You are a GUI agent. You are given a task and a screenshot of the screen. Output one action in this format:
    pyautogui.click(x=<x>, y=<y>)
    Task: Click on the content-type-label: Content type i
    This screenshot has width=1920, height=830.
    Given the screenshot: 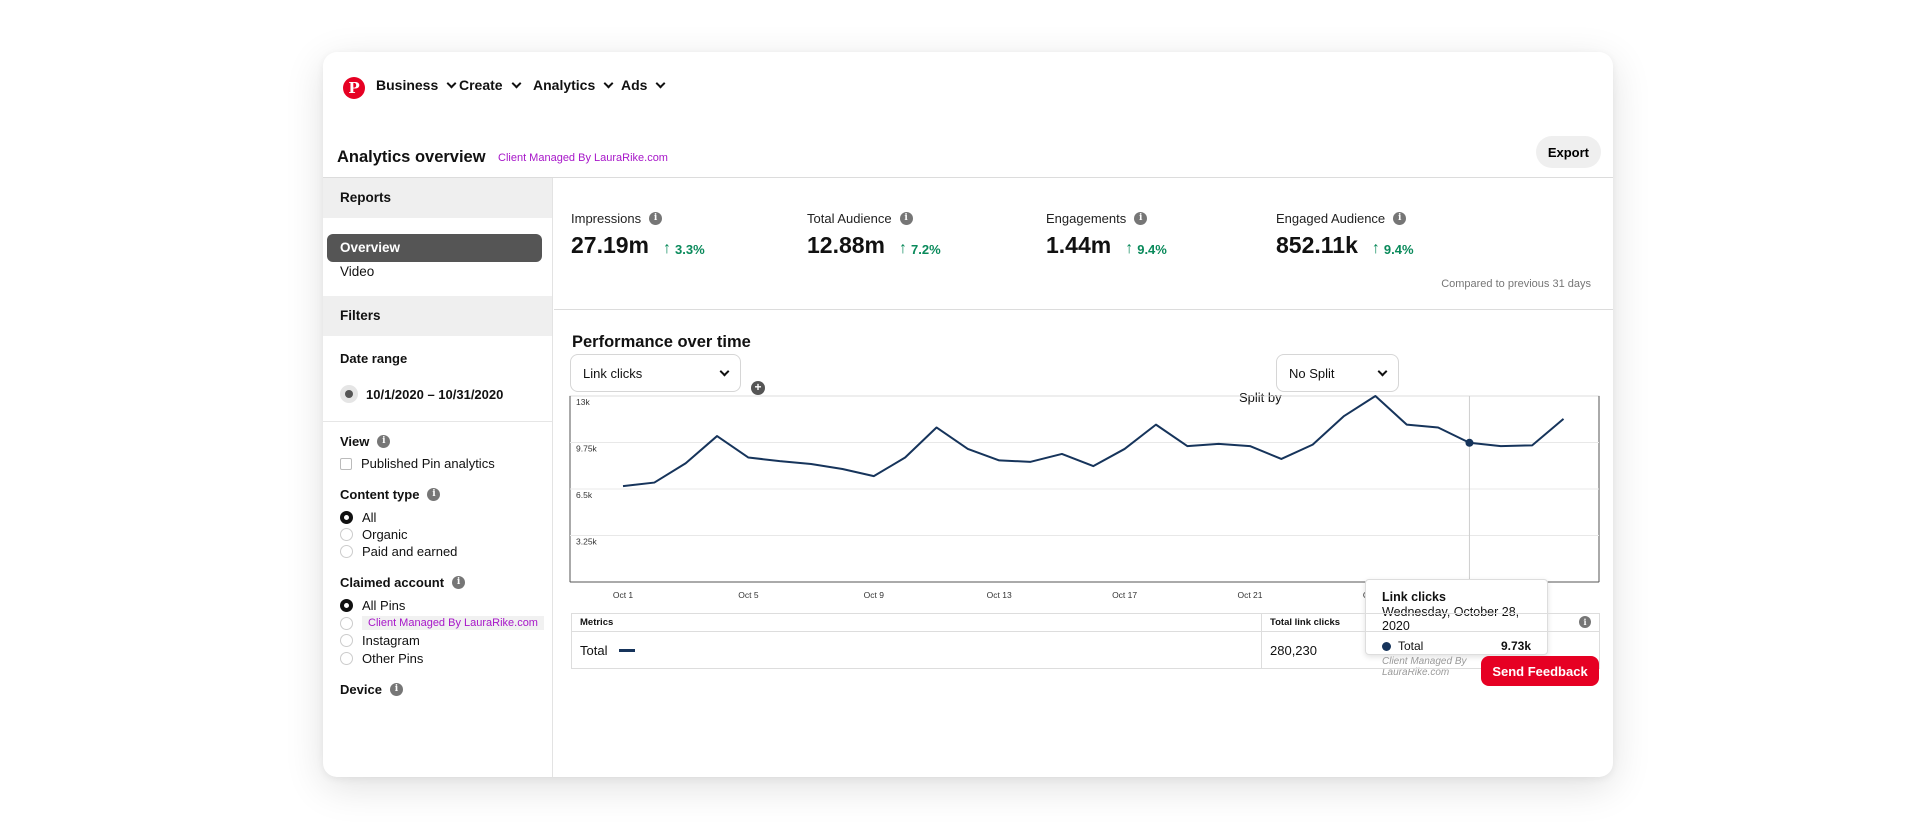 What is the action you would take?
    pyautogui.click(x=390, y=494)
    